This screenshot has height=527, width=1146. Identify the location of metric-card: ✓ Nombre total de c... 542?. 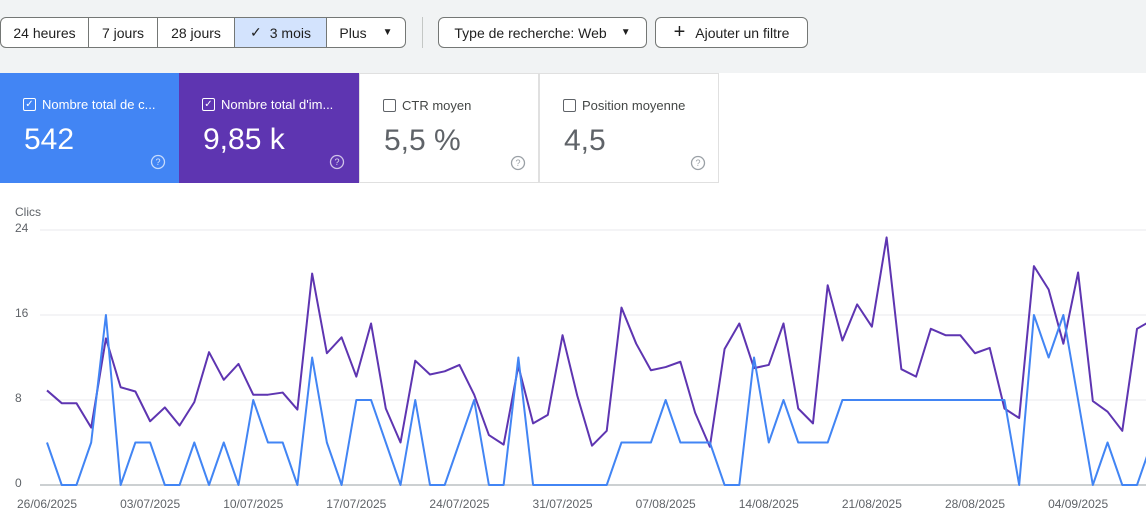
(90, 128).